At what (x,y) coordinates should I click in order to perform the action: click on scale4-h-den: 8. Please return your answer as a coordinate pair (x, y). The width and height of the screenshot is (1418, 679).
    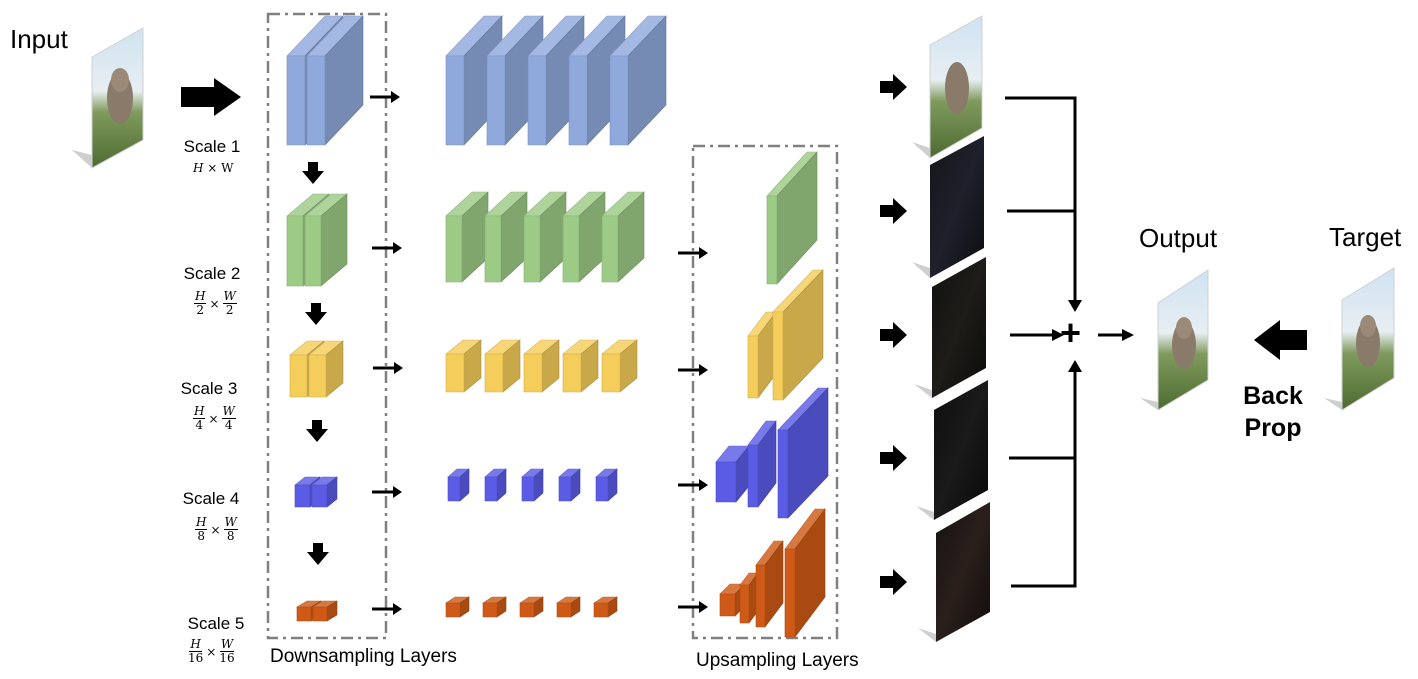
    Looking at the image, I should click on (201, 536).